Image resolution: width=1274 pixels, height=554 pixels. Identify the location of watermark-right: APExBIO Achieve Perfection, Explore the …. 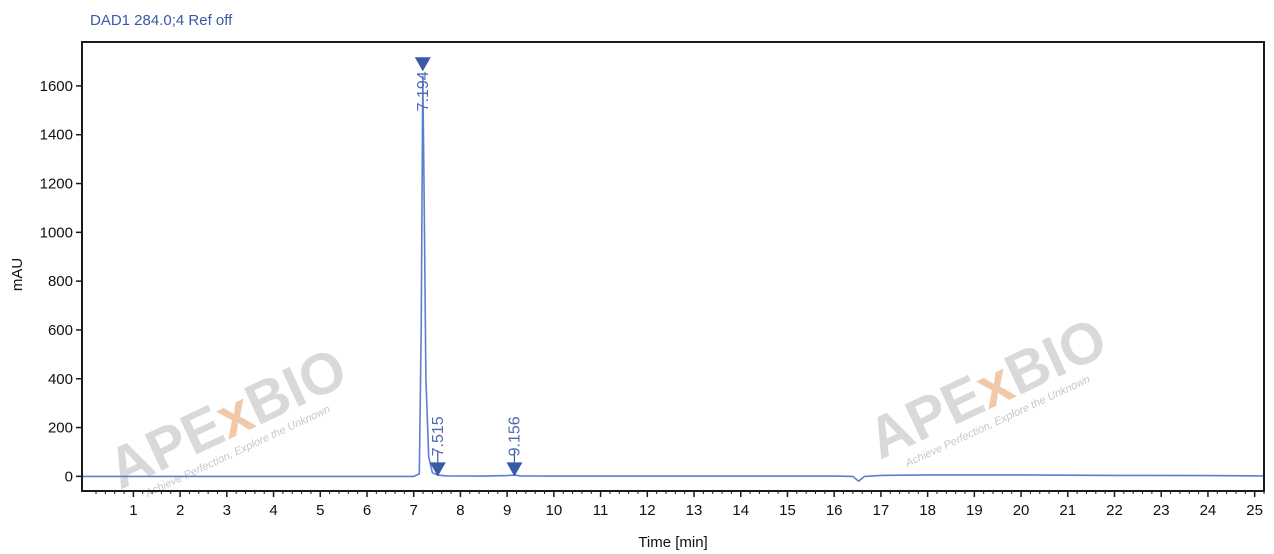
(987, 388).